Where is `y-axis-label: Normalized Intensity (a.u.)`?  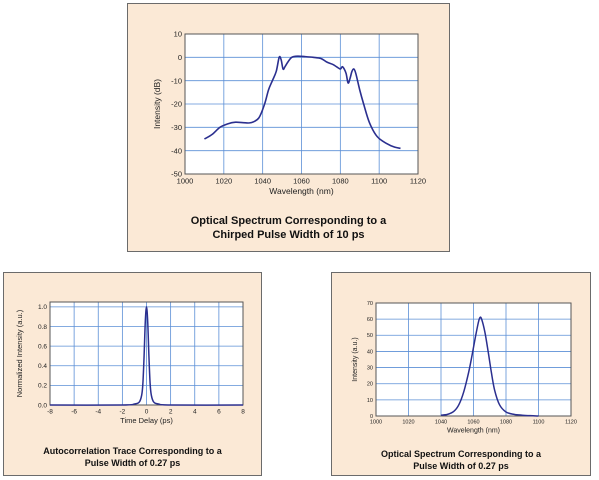 y-axis-label: Normalized Intensity (a.u.) is located at coordinates (19, 353).